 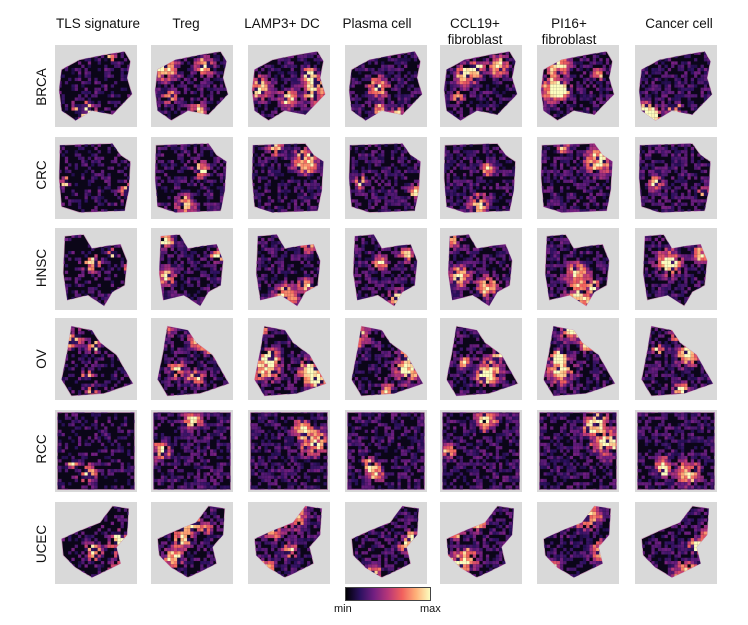 I want to click on row-label-brca: BRCA, so click(x=41, y=87).